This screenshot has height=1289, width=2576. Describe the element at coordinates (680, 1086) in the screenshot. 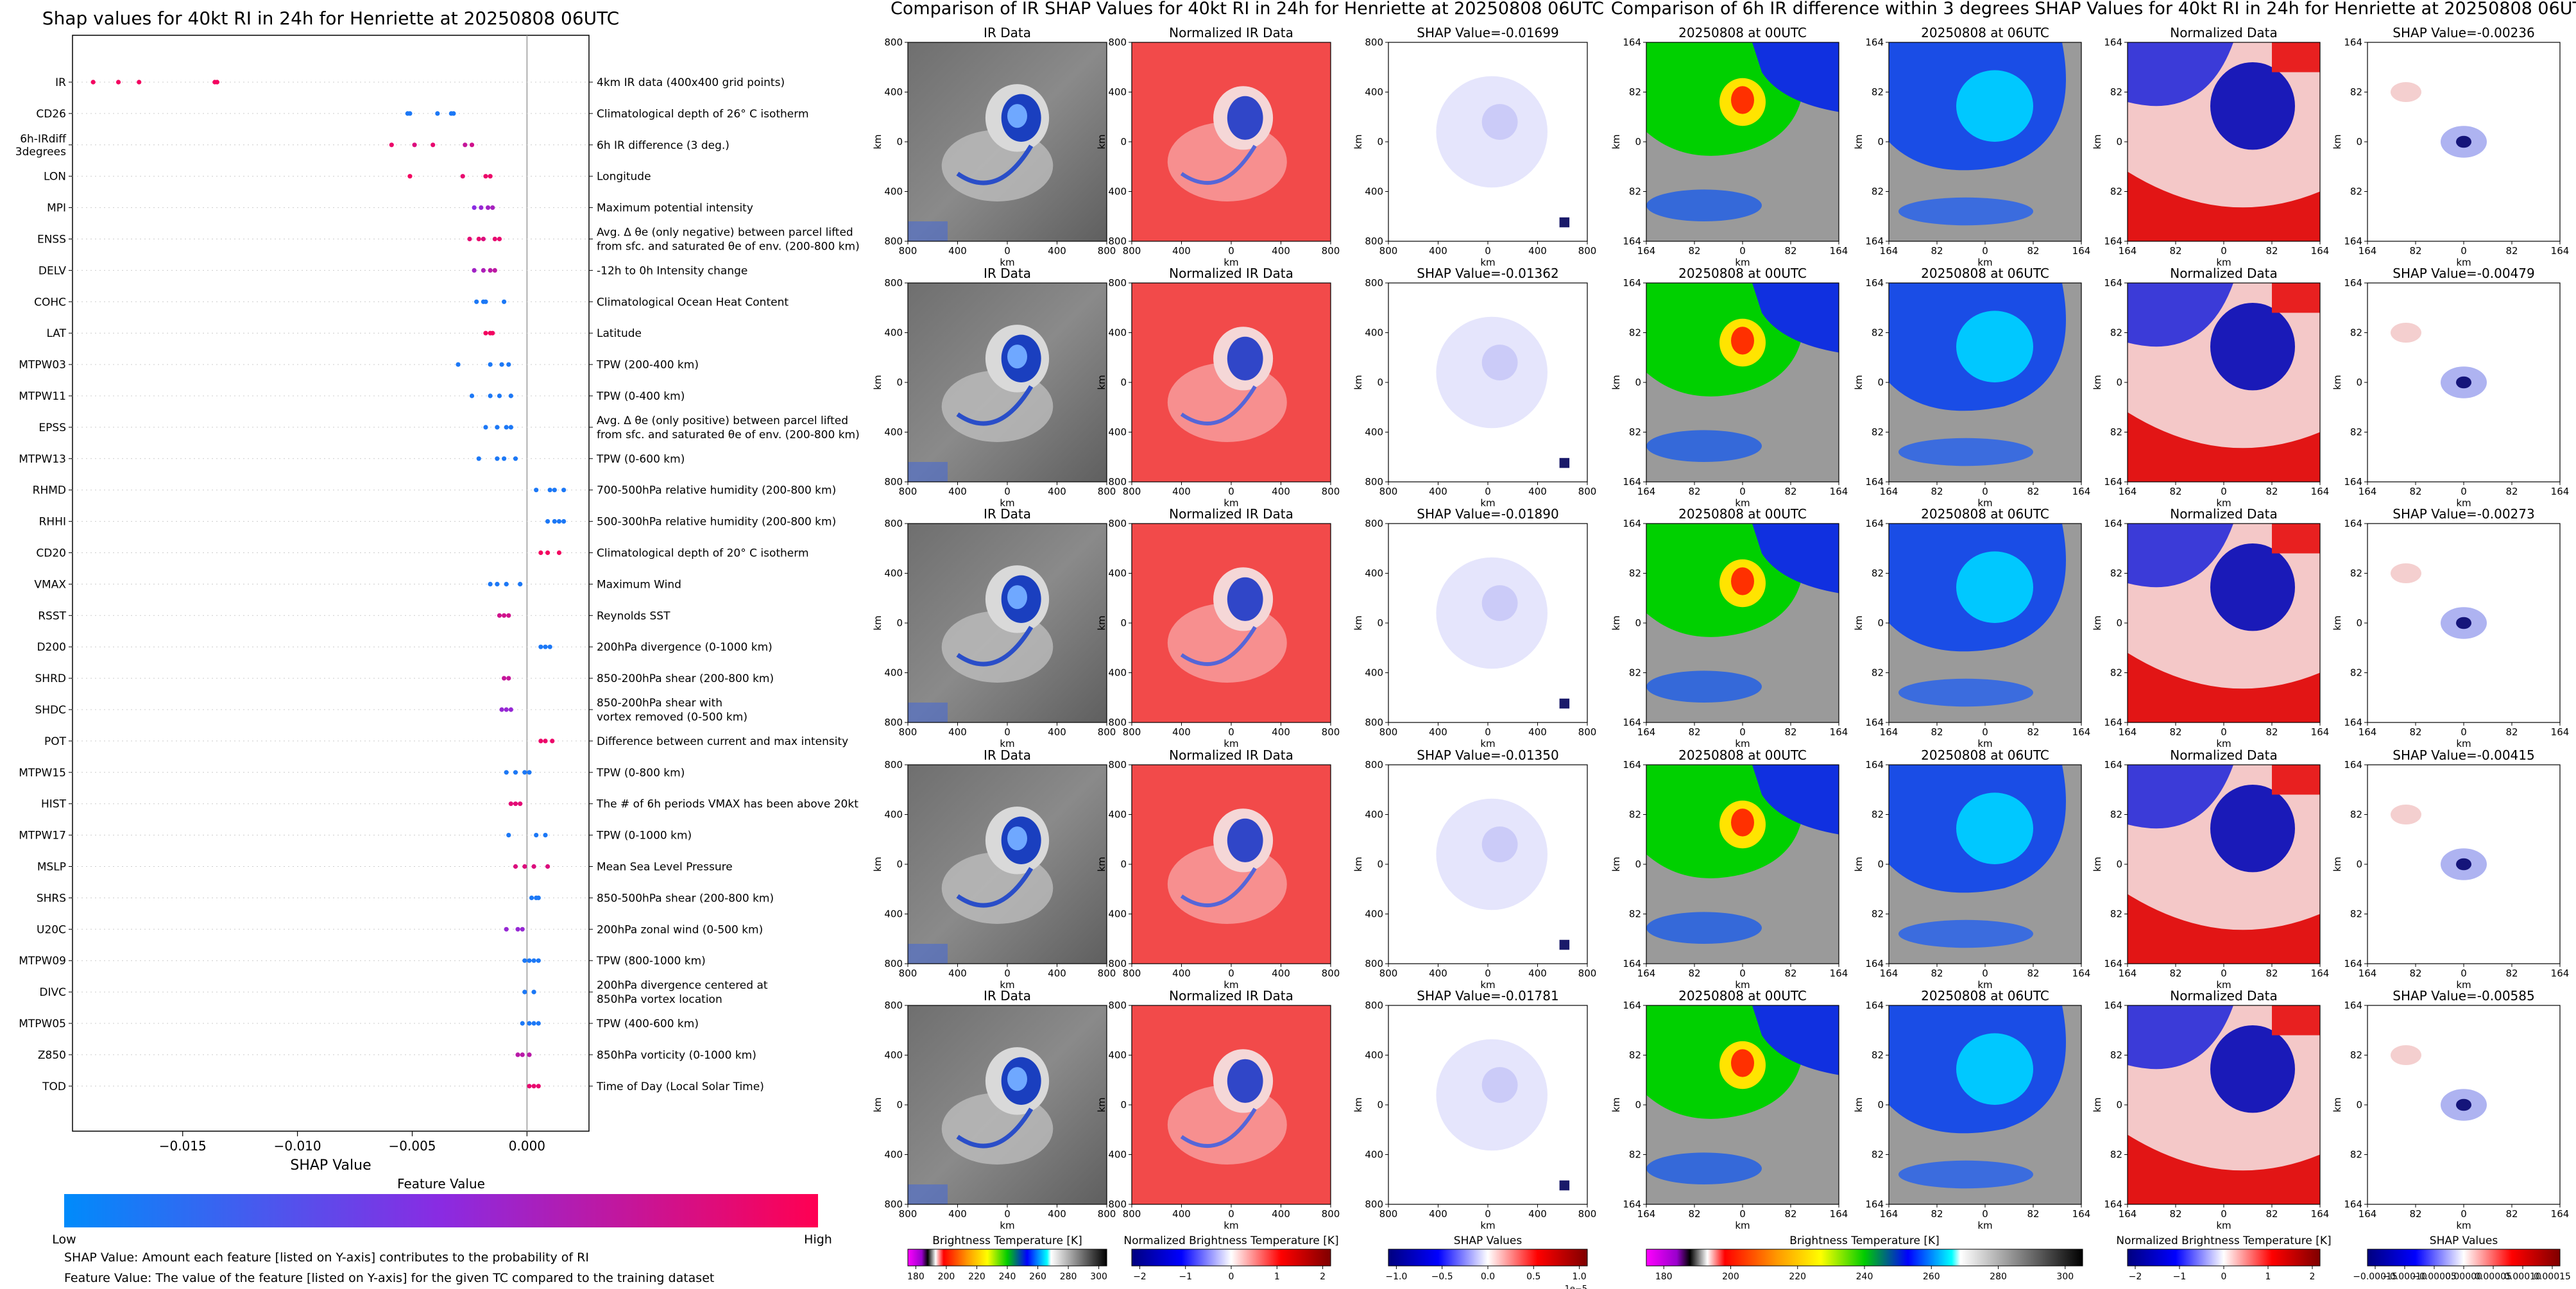

I see `feature-description-label: Time of Day (Local Solar Time)` at that location.